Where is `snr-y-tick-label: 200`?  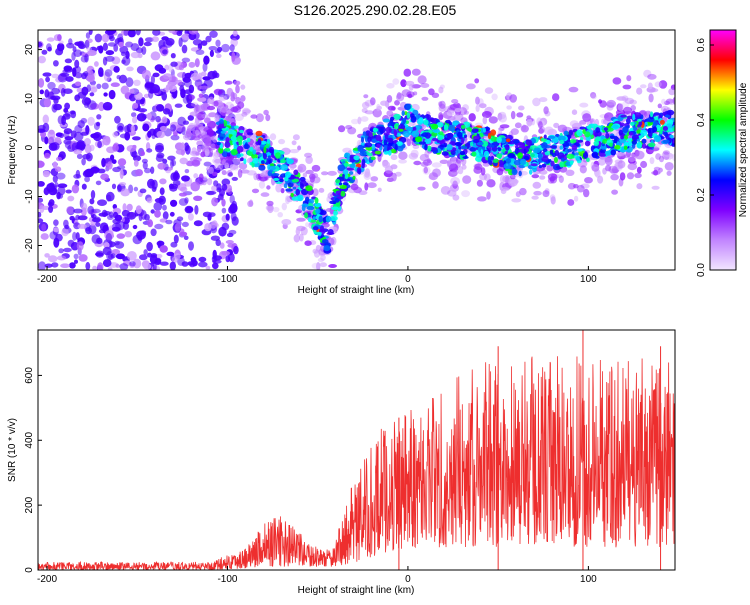
snr-y-tick-label: 200 is located at coordinates (29, 504).